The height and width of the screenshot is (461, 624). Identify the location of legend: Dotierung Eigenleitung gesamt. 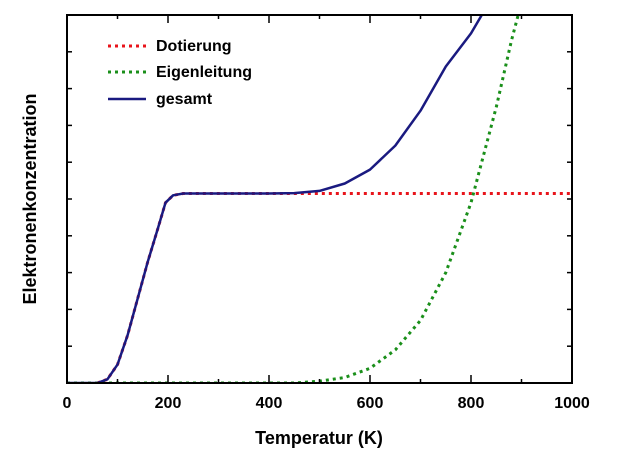
(180, 73).